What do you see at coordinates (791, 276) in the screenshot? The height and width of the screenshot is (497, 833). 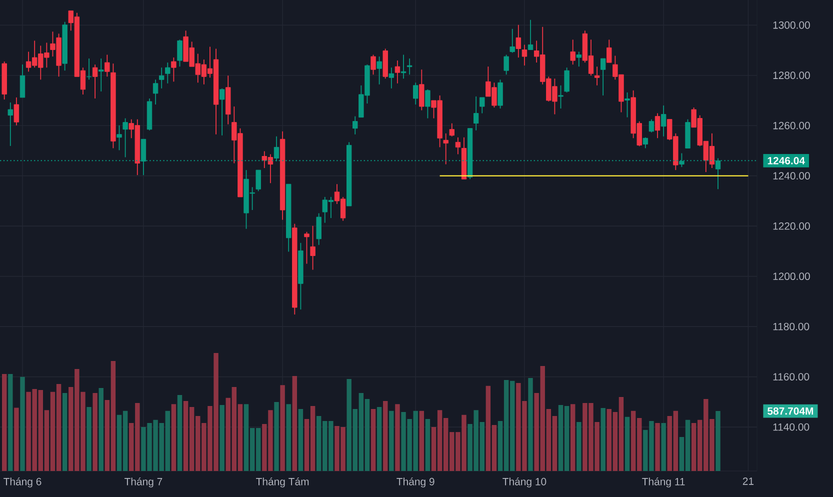 I see `y-tick-label: 1200.00` at bounding box center [791, 276].